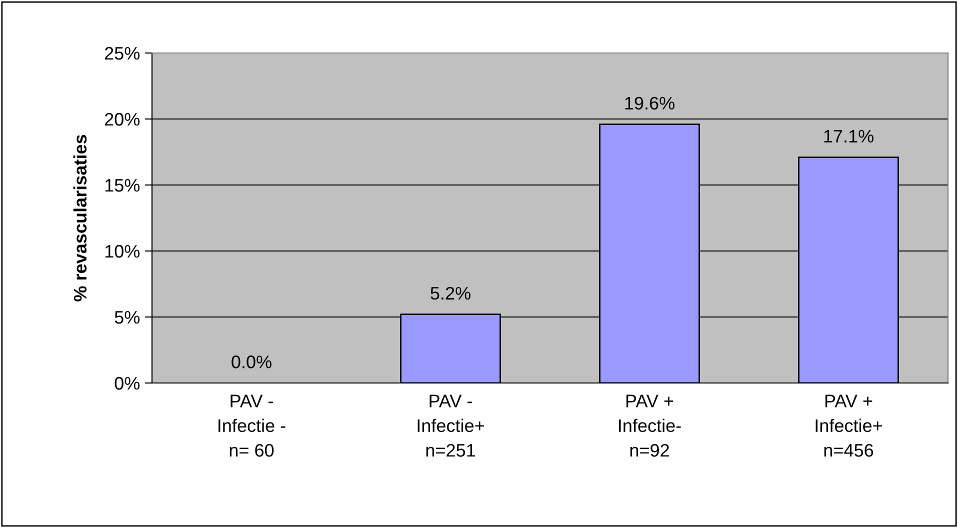 This screenshot has width=958, height=527. I want to click on y-tick-label: 5%, so click(127, 317).